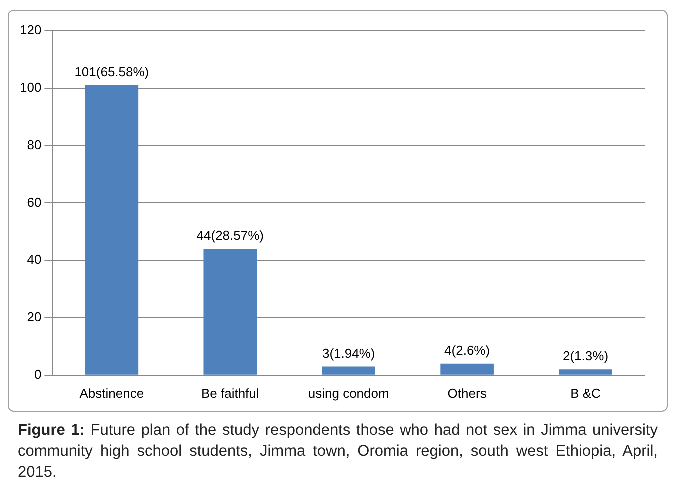 The height and width of the screenshot is (503, 678). I want to click on x-tick-label: Be faithful, so click(230, 393).